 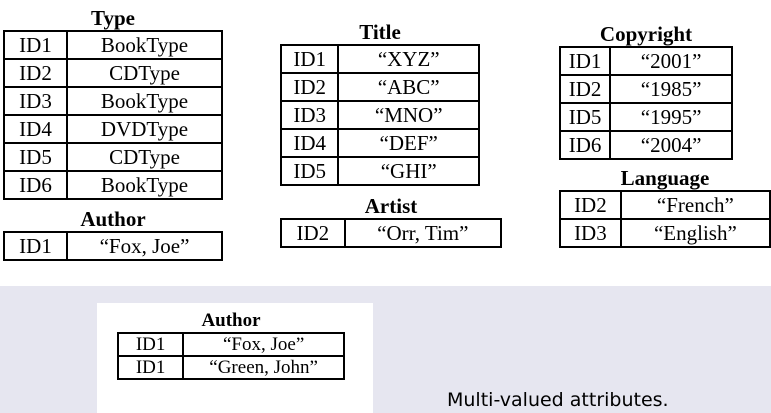 I want to click on value-cell: “DEF”, so click(x=408, y=143).